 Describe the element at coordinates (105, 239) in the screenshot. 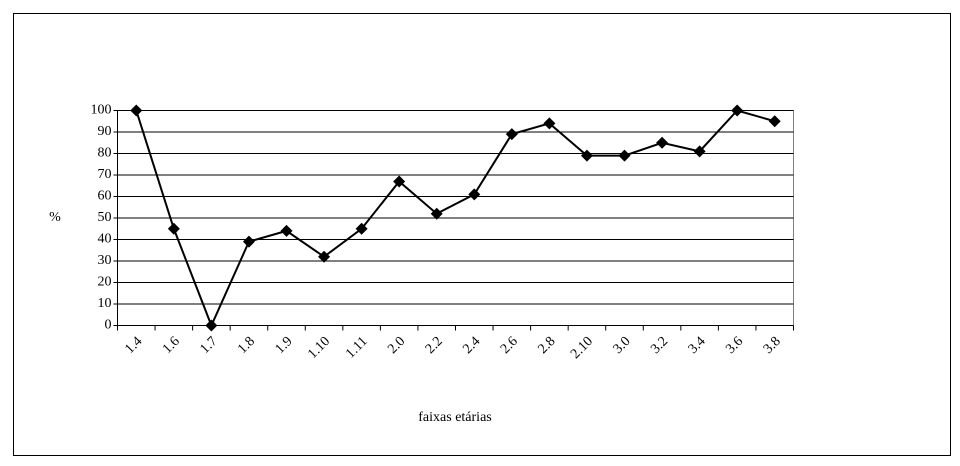

I see `y-tick-label: 40` at that location.